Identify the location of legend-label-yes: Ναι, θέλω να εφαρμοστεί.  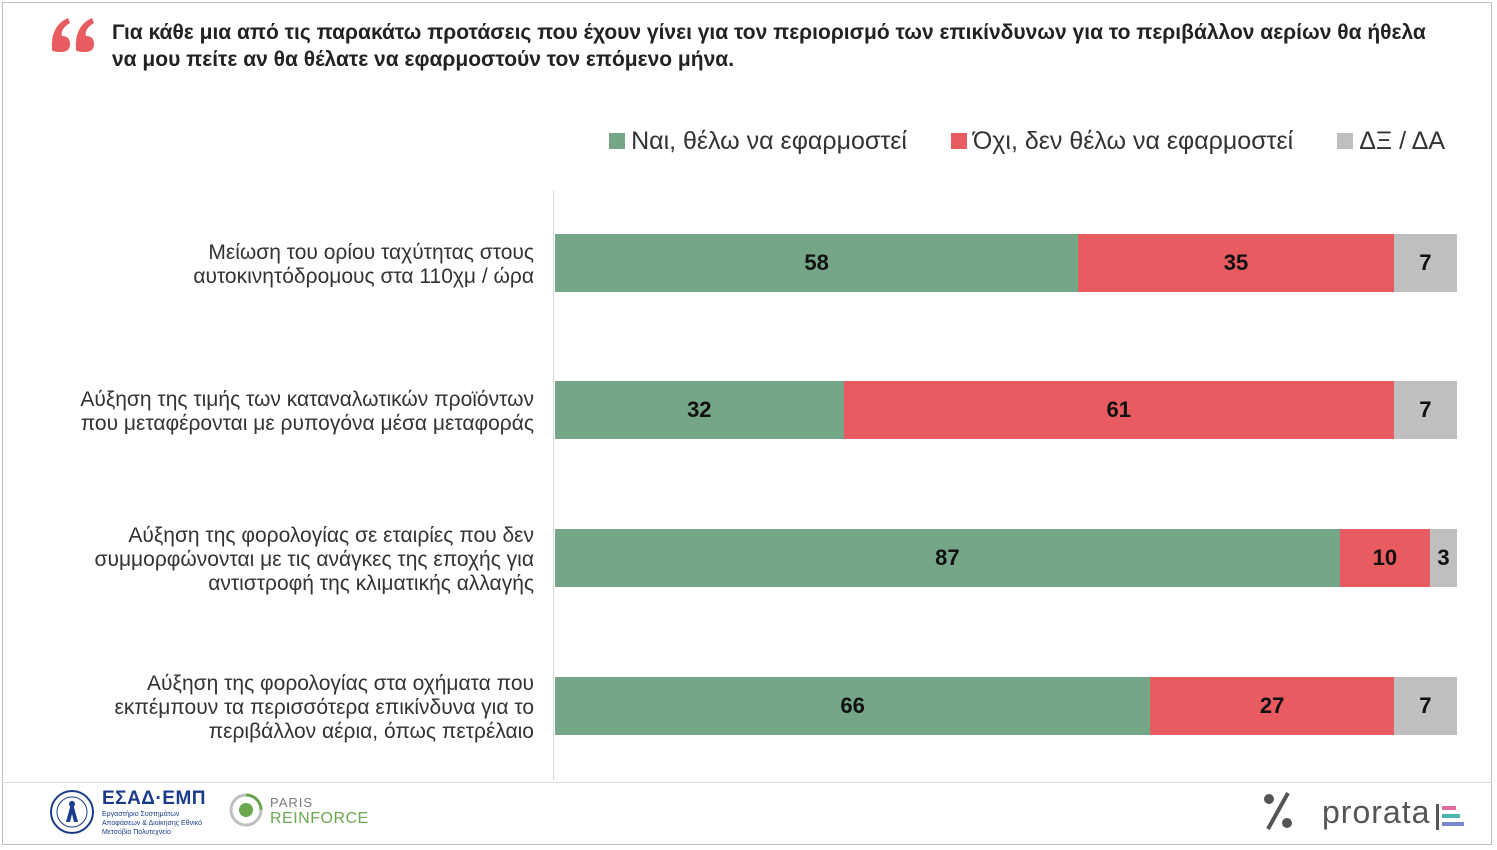
(769, 140).